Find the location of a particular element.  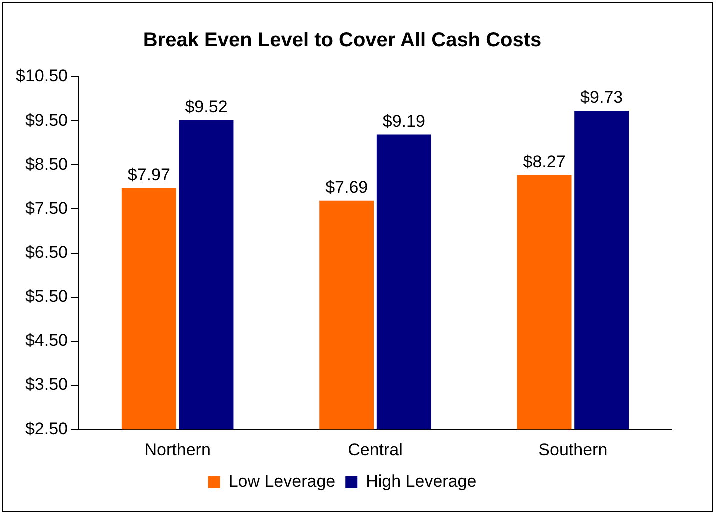

x-tick-label: Northern is located at coordinates (177, 450).